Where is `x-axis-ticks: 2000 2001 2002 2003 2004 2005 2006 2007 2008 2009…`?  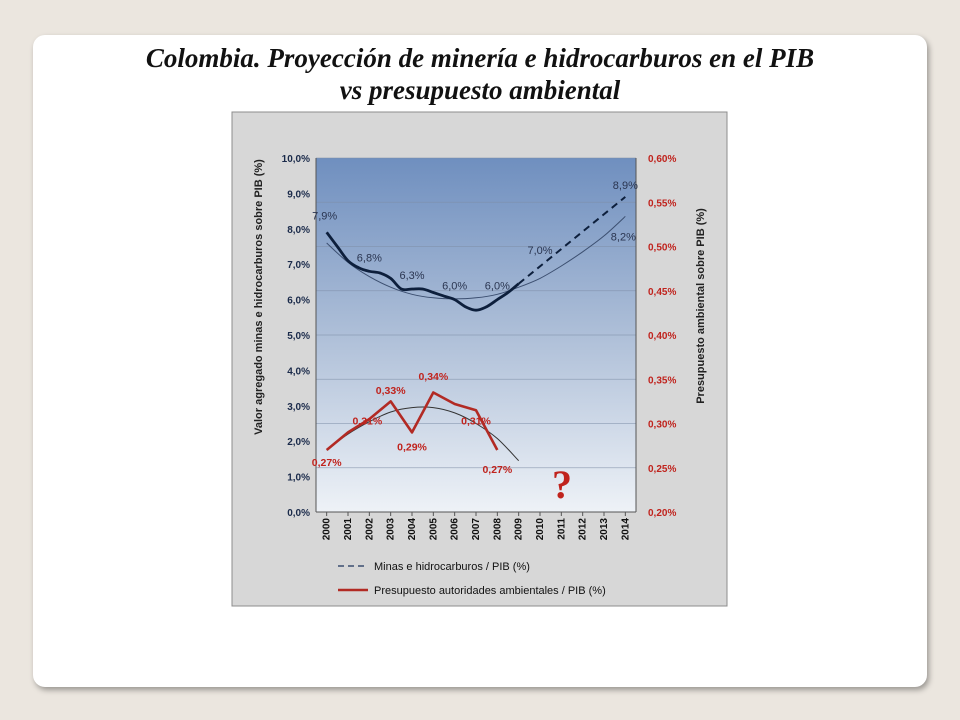 x-axis-ticks: 2000 2001 2002 2003 2004 2005 2006 2007 2008 2009… is located at coordinates (476, 526).